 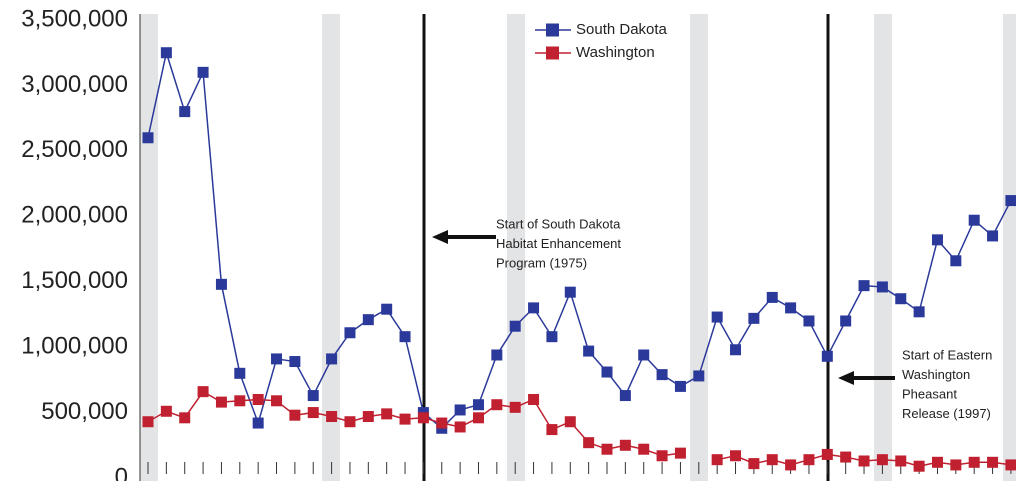 I want to click on annotation: Washington, so click(x=936, y=374).